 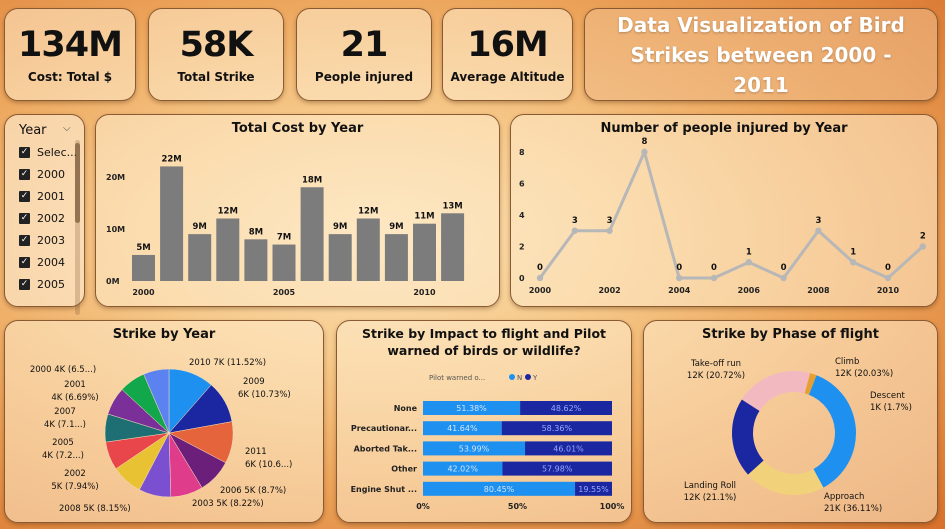 What do you see at coordinates (710, 486) in the screenshot?
I see `slice-label: Landing Roll` at bounding box center [710, 486].